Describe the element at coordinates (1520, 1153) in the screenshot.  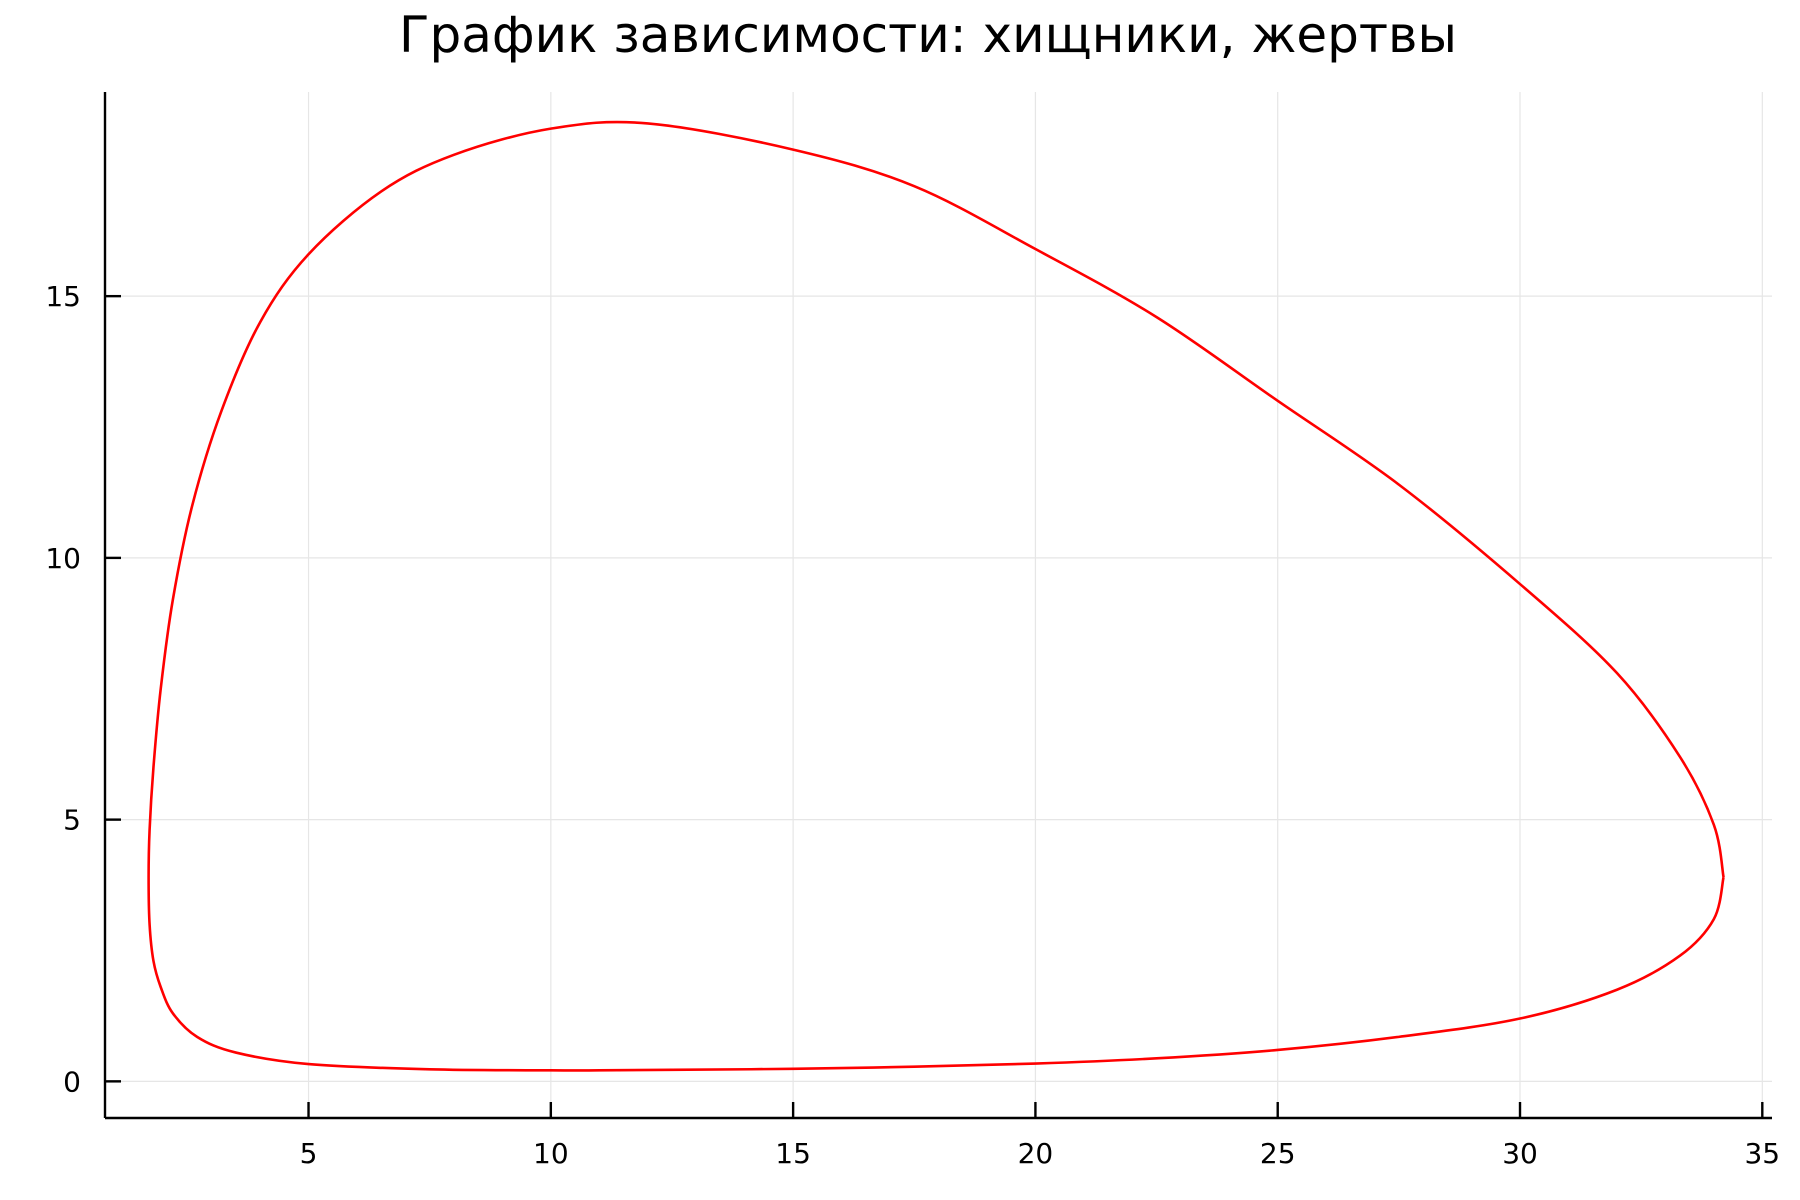
I see `x-tick-label: 30` at that location.